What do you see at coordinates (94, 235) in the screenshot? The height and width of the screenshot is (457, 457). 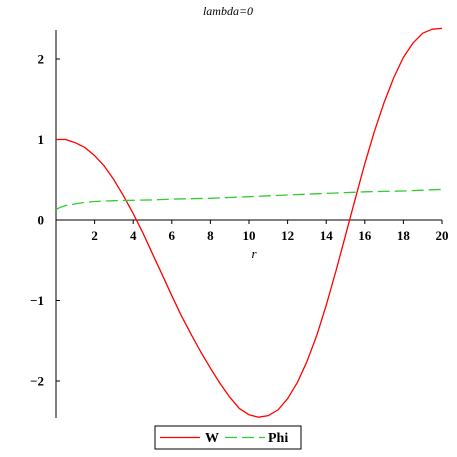 I see `x-tick-label: 2` at bounding box center [94, 235].